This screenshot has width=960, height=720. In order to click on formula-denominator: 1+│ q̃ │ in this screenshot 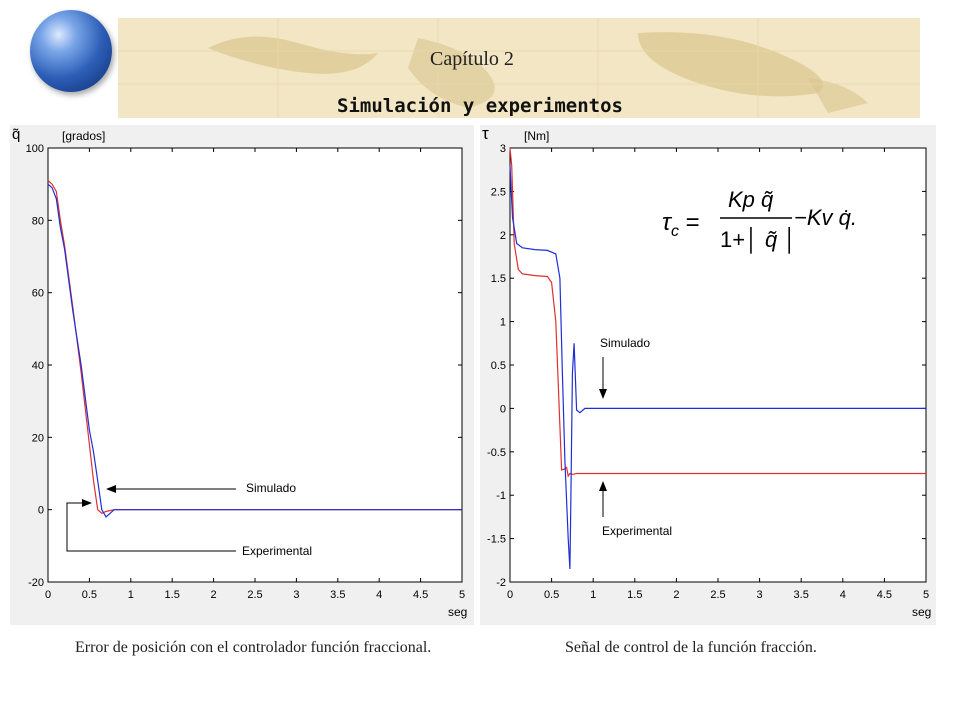, I will do `click(758, 240)`.